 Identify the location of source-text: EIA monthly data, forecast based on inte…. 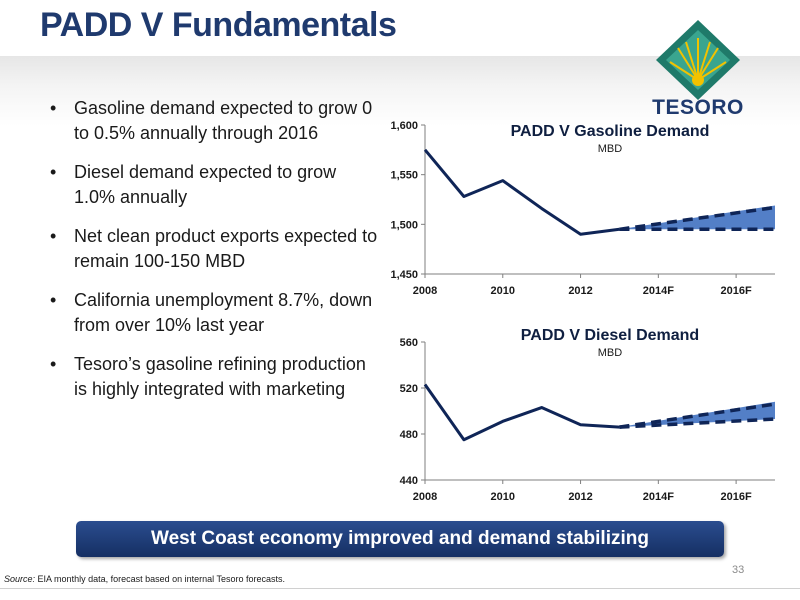
(161, 579).